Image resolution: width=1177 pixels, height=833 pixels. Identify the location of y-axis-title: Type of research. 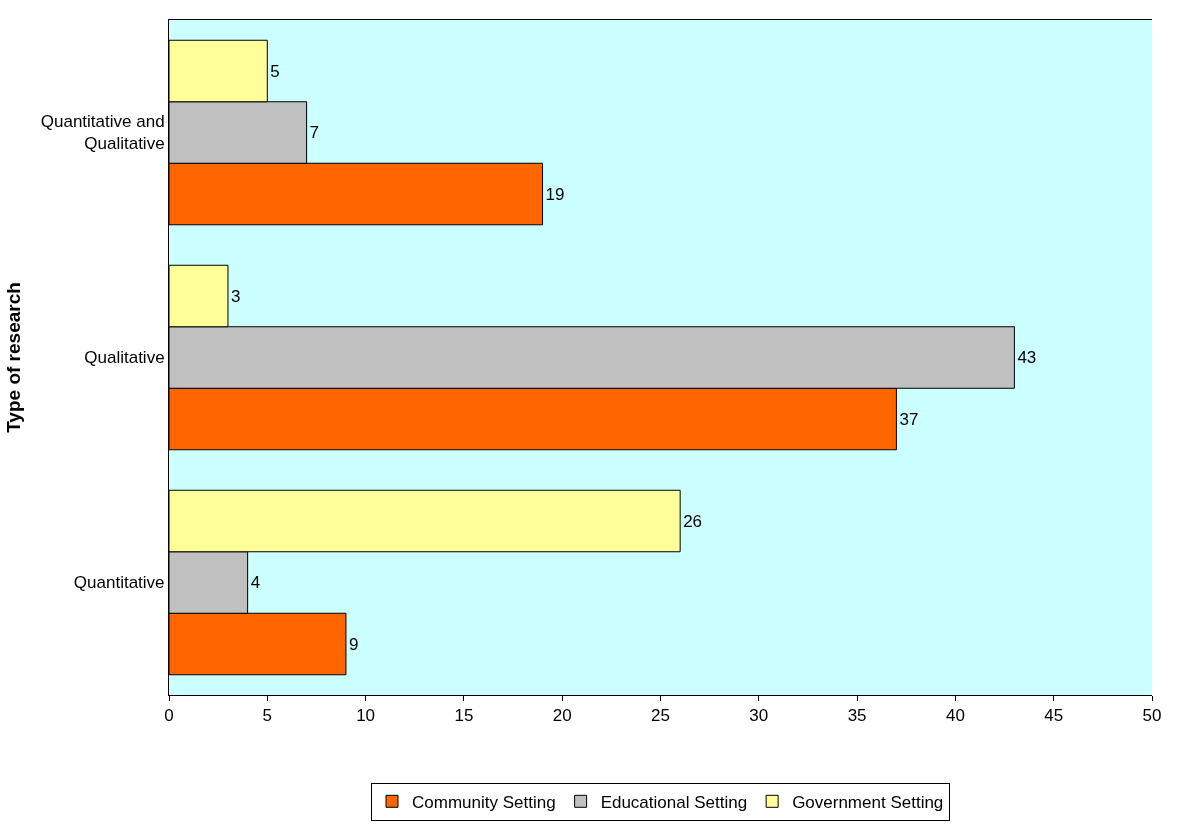
(13, 357).